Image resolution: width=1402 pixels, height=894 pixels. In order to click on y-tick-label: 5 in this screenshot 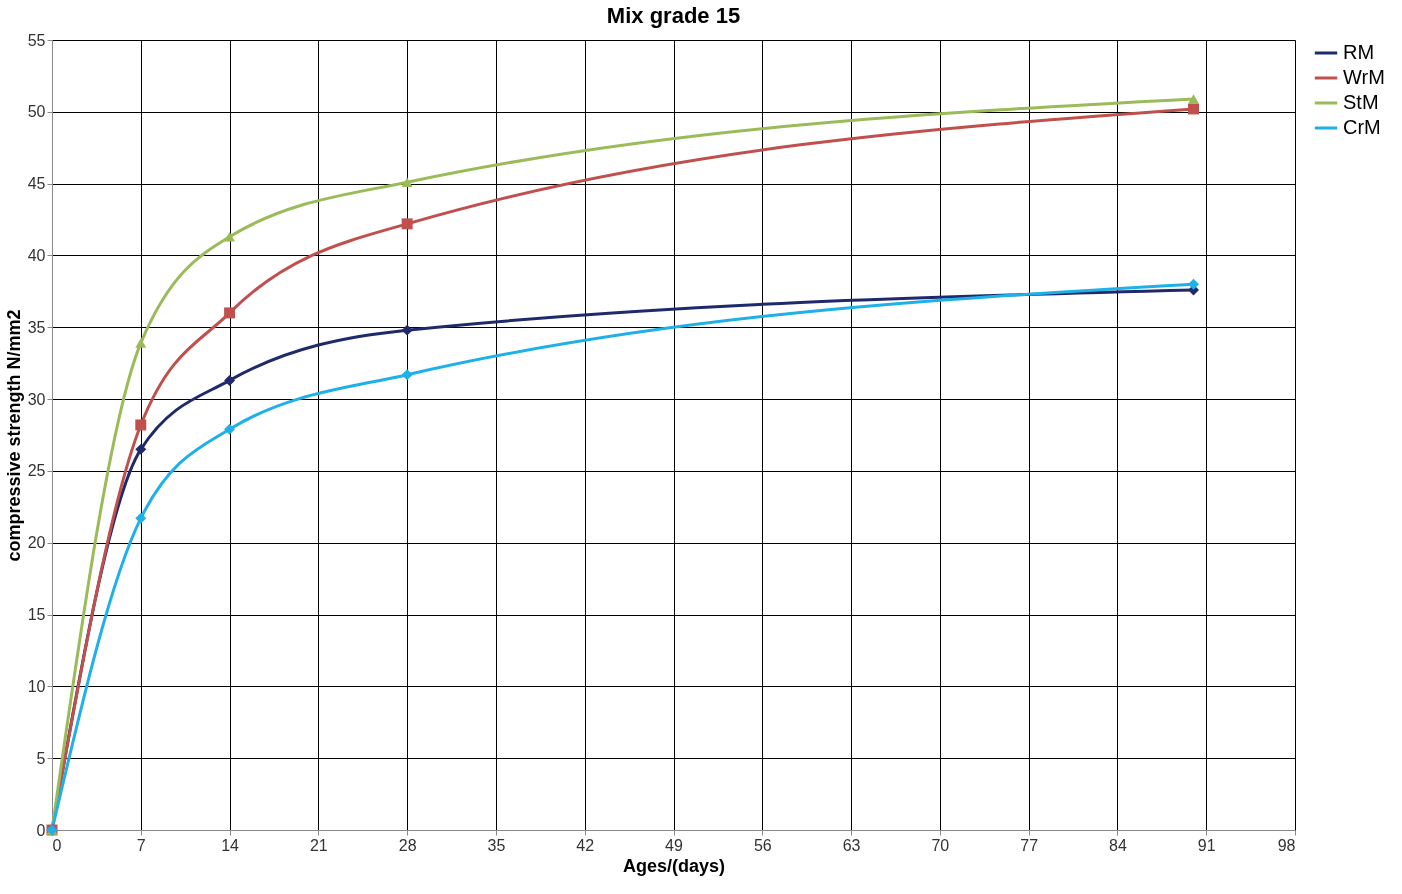, I will do `click(41, 758)`.